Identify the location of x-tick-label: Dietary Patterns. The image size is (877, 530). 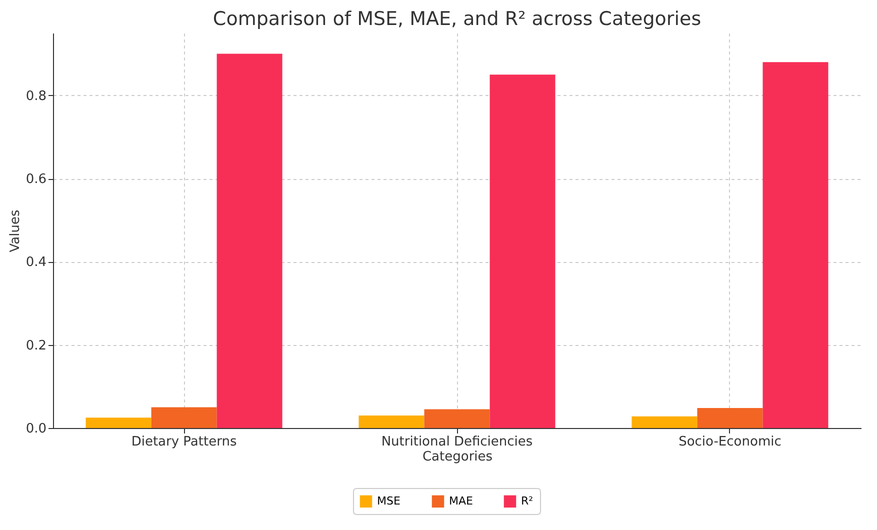
(184, 442).